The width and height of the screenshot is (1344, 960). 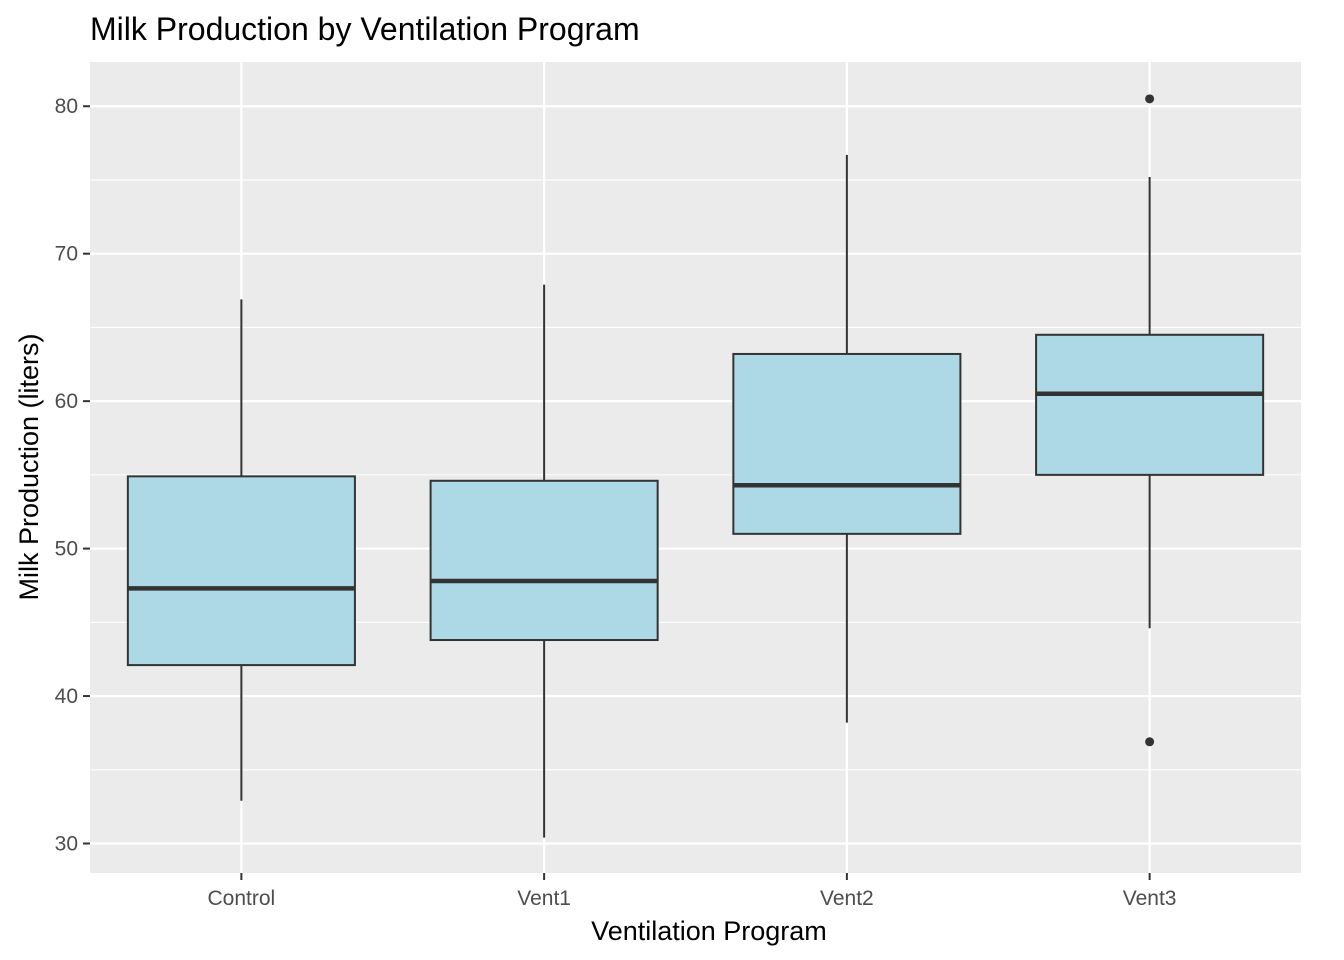 I want to click on y-tick-labels: 30 40 50 60 70 80, so click(x=72, y=475).